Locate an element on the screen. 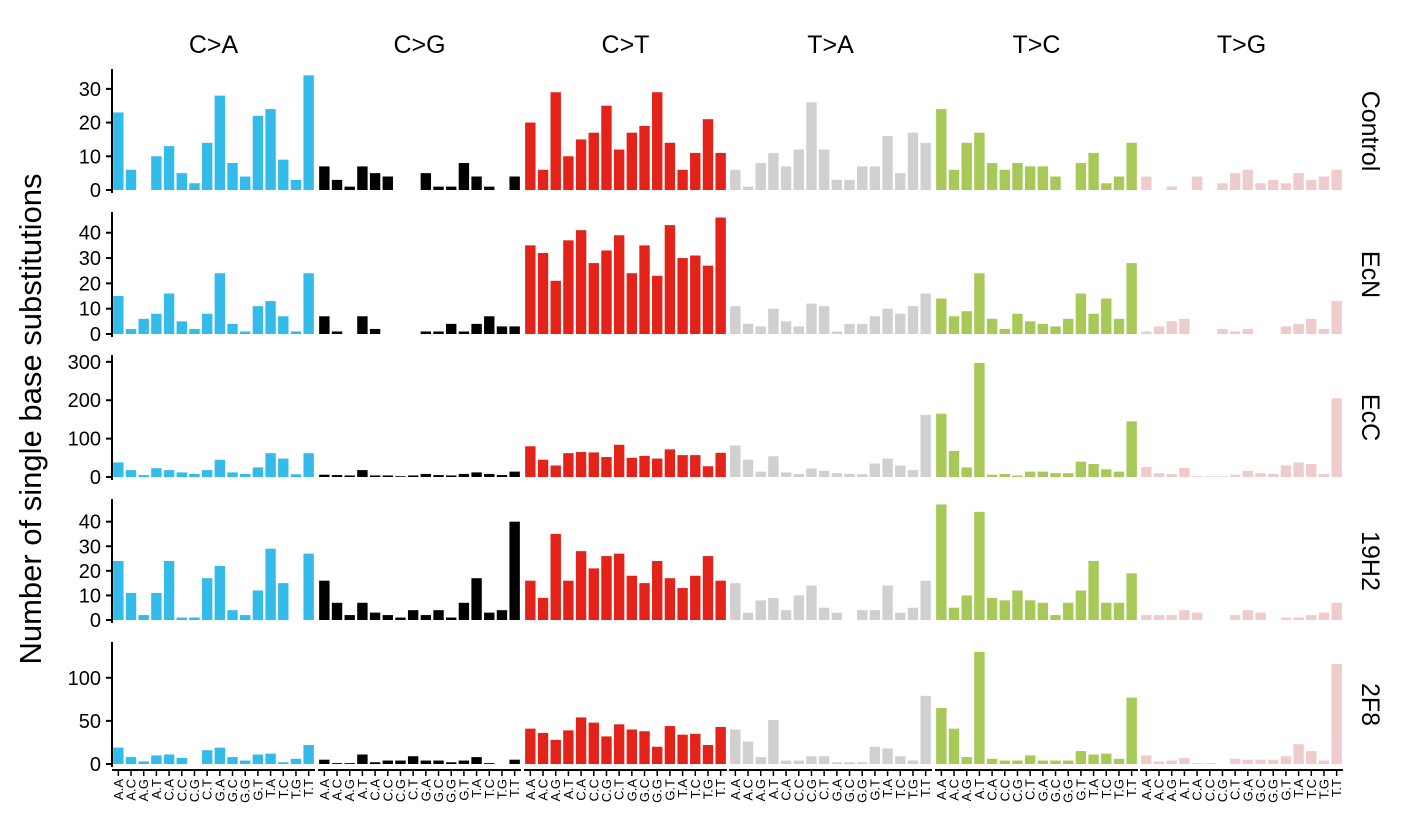 The image size is (1405, 837). x-tick-label-2-15: T.T is located at coordinates (720, 788).